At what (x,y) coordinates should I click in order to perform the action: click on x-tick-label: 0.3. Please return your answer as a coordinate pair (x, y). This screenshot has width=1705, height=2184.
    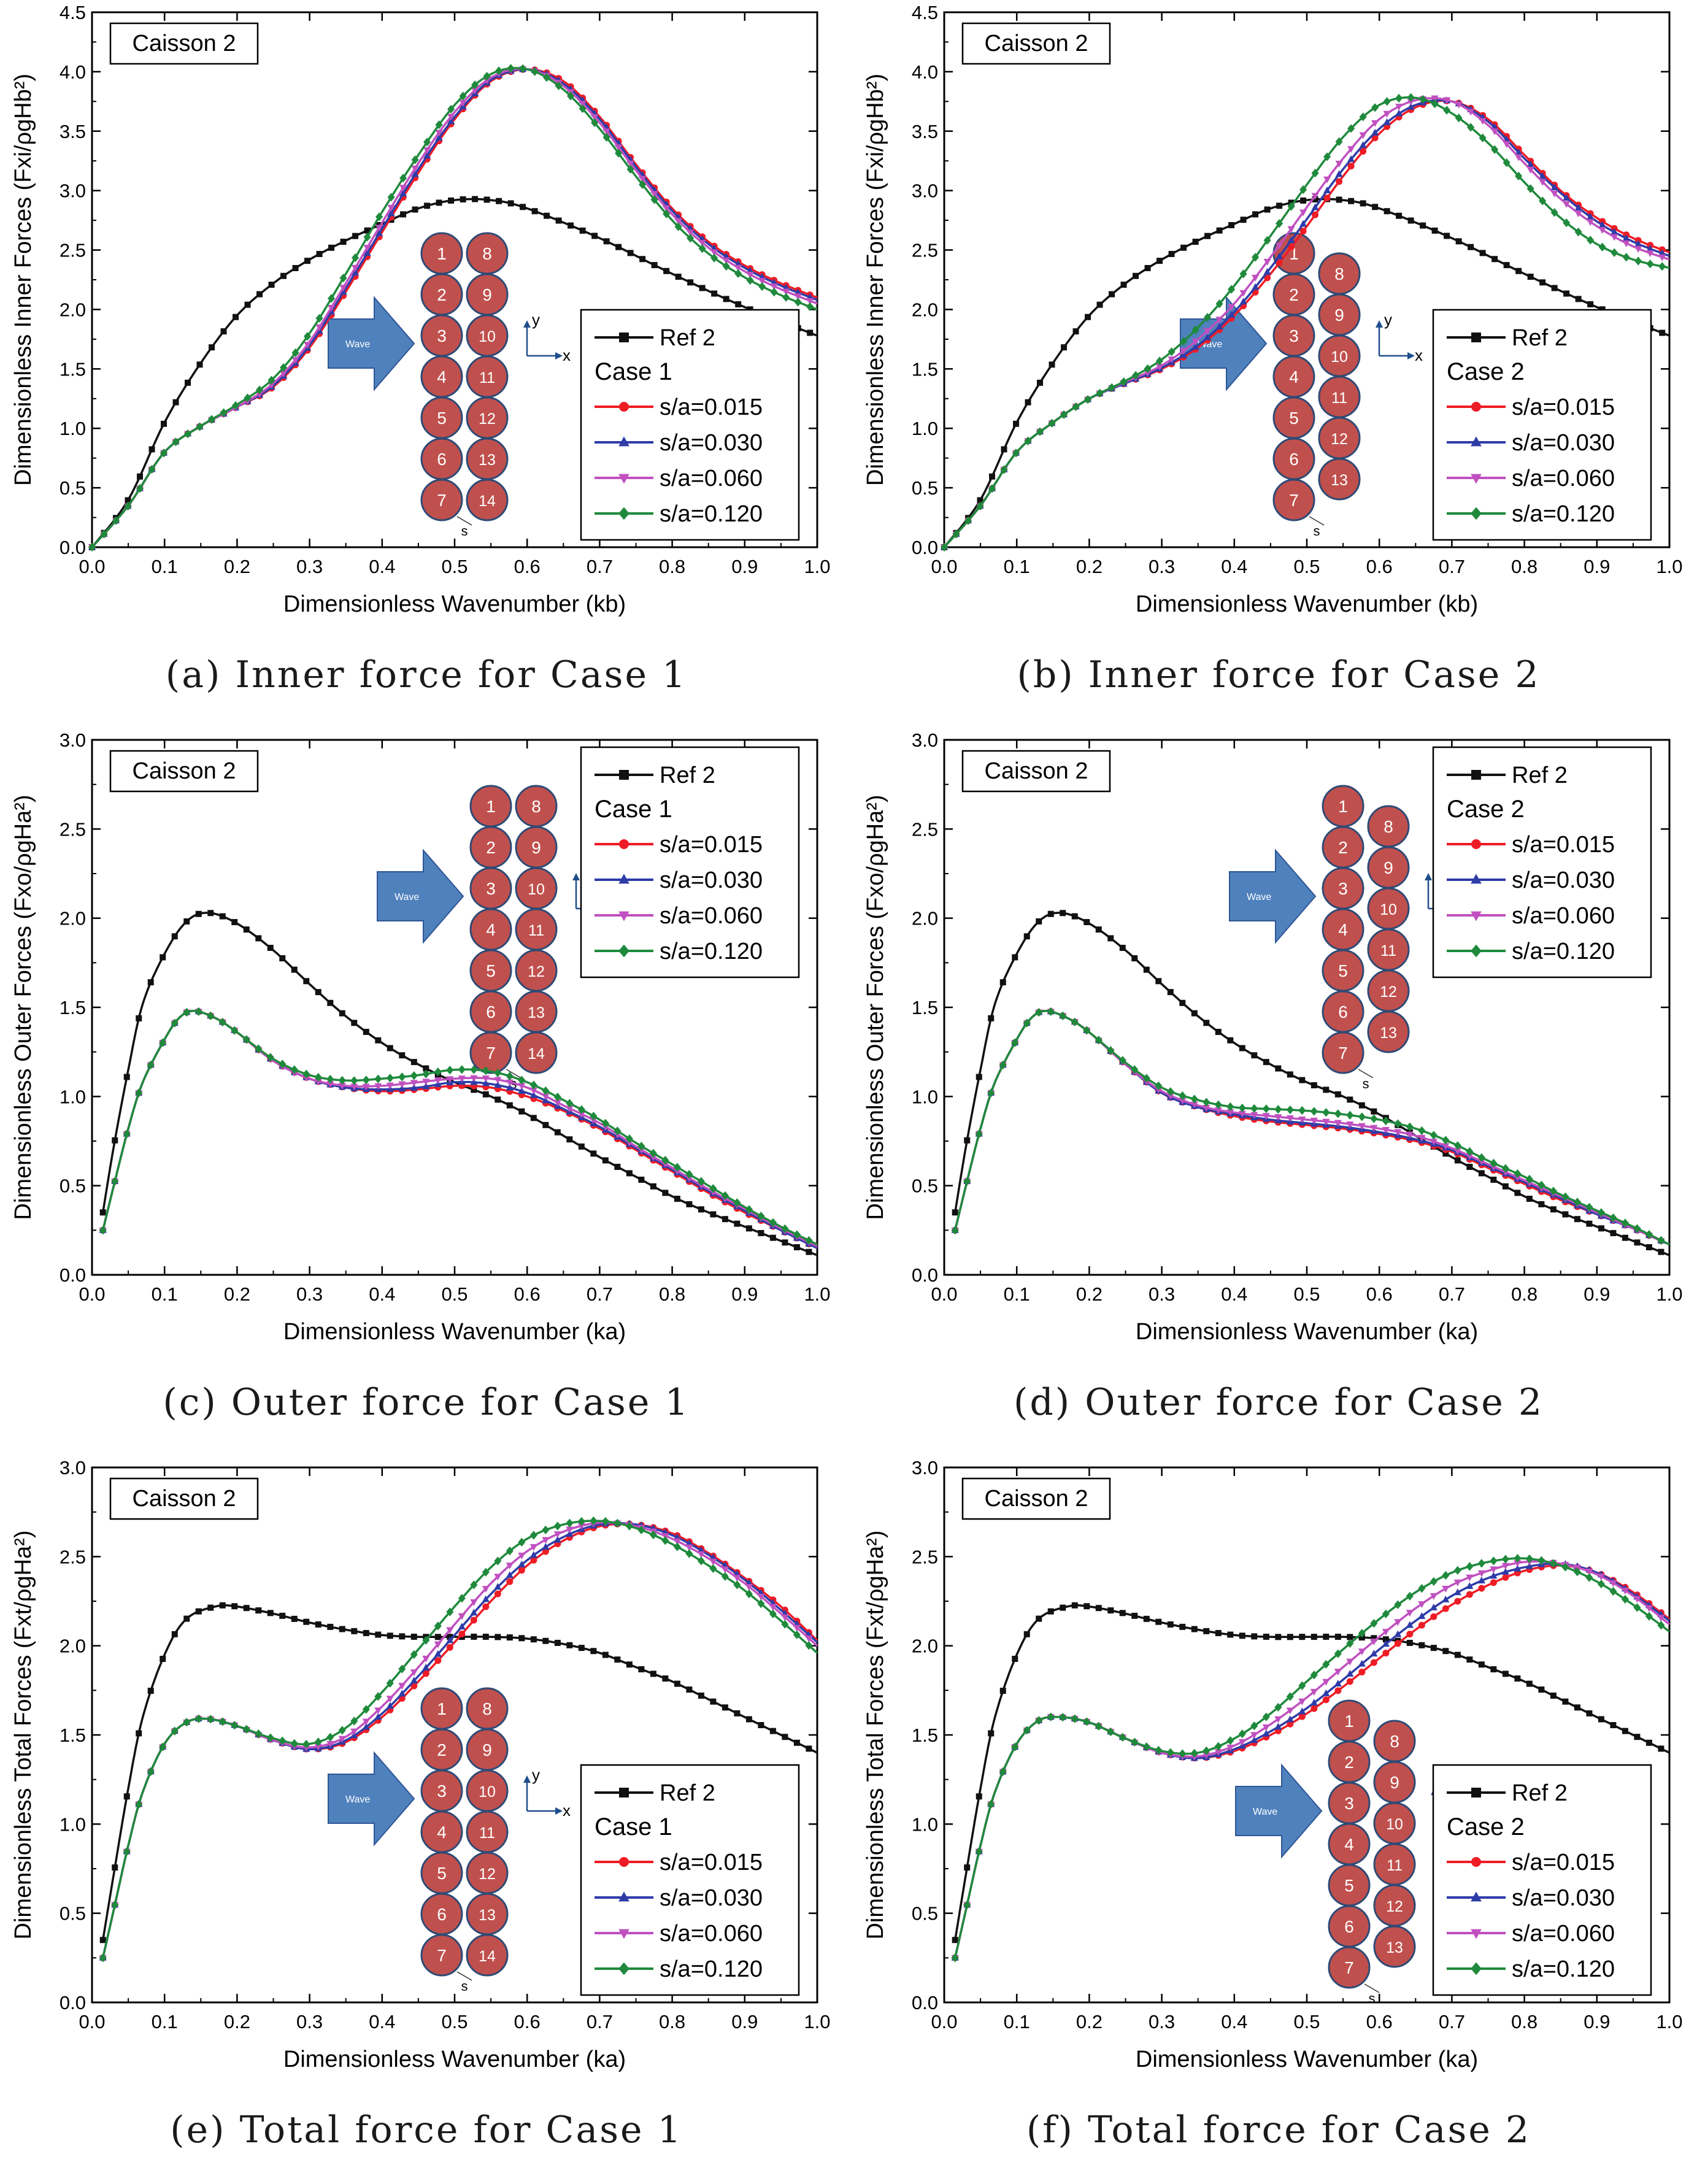
    Looking at the image, I should click on (1162, 1294).